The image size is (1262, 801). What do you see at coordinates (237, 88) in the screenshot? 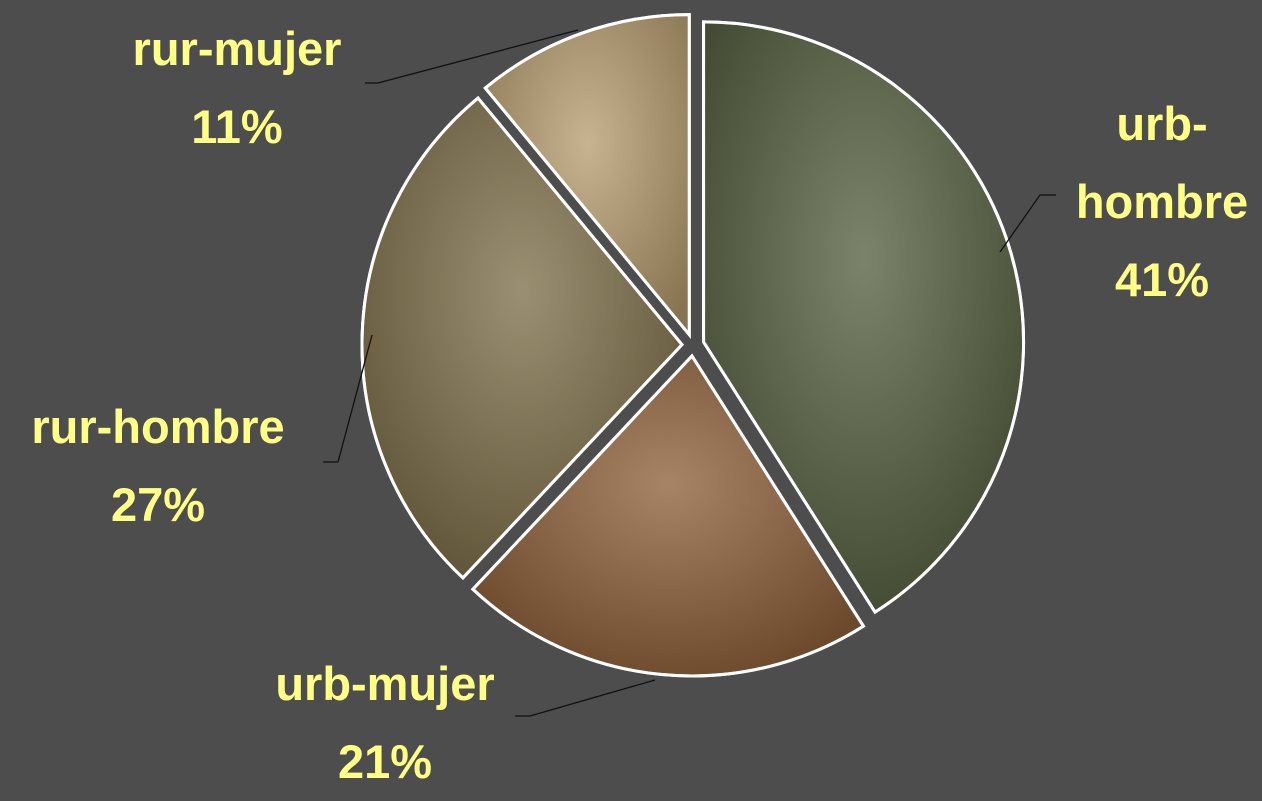
I see `slice-label: rur-mujer 11%` at bounding box center [237, 88].